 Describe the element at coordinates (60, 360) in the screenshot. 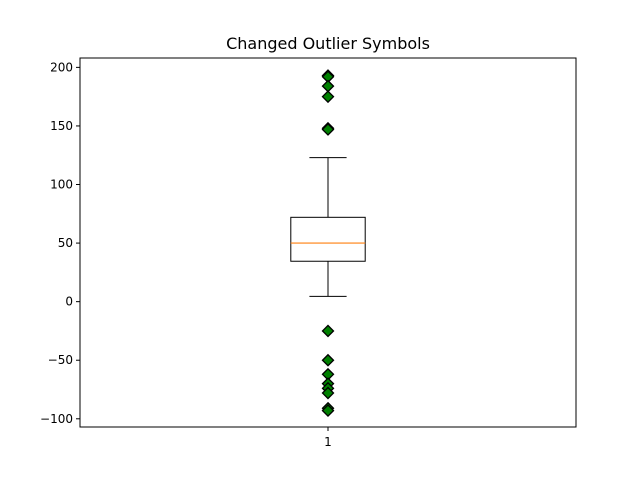

I see `y-tick-label: −50` at that location.